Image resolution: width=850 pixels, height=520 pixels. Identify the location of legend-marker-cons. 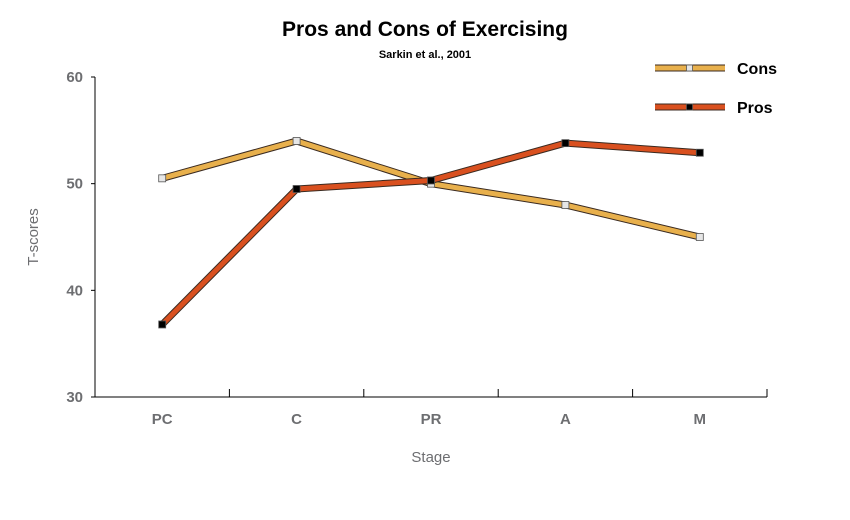
(689, 68).